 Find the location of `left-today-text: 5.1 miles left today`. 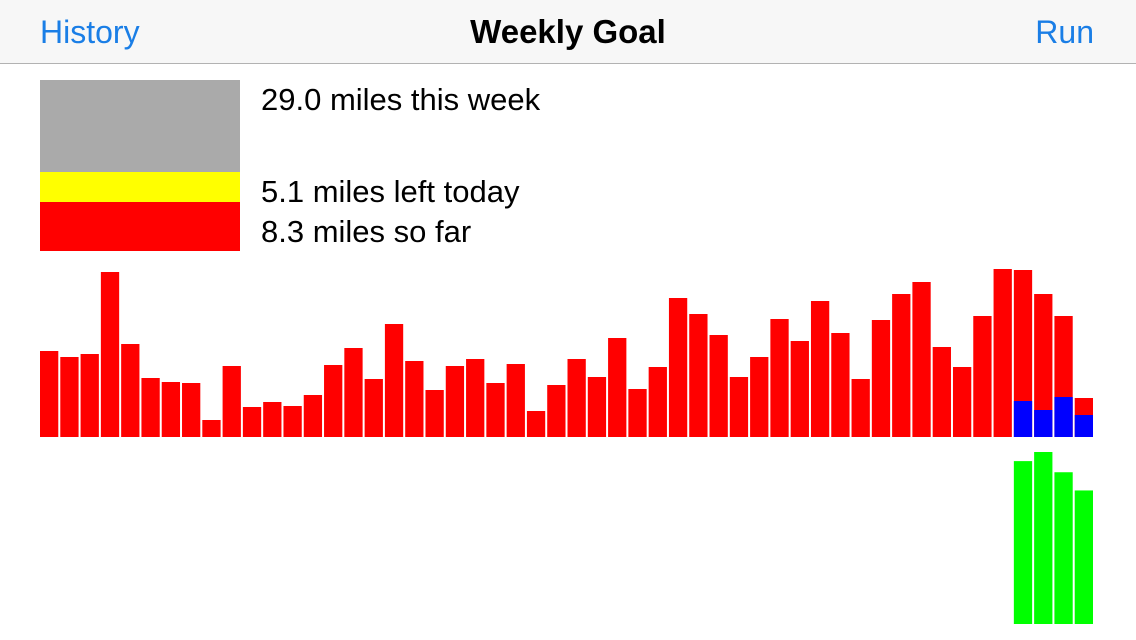

left-today-text: 5.1 miles left today is located at coordinates (390, 191).